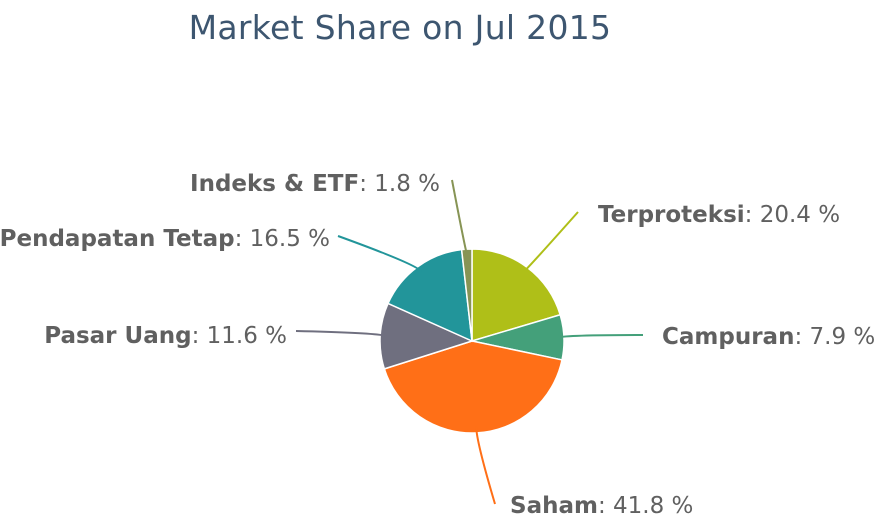 Image resolution: width=885 pixels, height=519 pixels. I want to click on connector-indeks-etf, so click(460, 217).